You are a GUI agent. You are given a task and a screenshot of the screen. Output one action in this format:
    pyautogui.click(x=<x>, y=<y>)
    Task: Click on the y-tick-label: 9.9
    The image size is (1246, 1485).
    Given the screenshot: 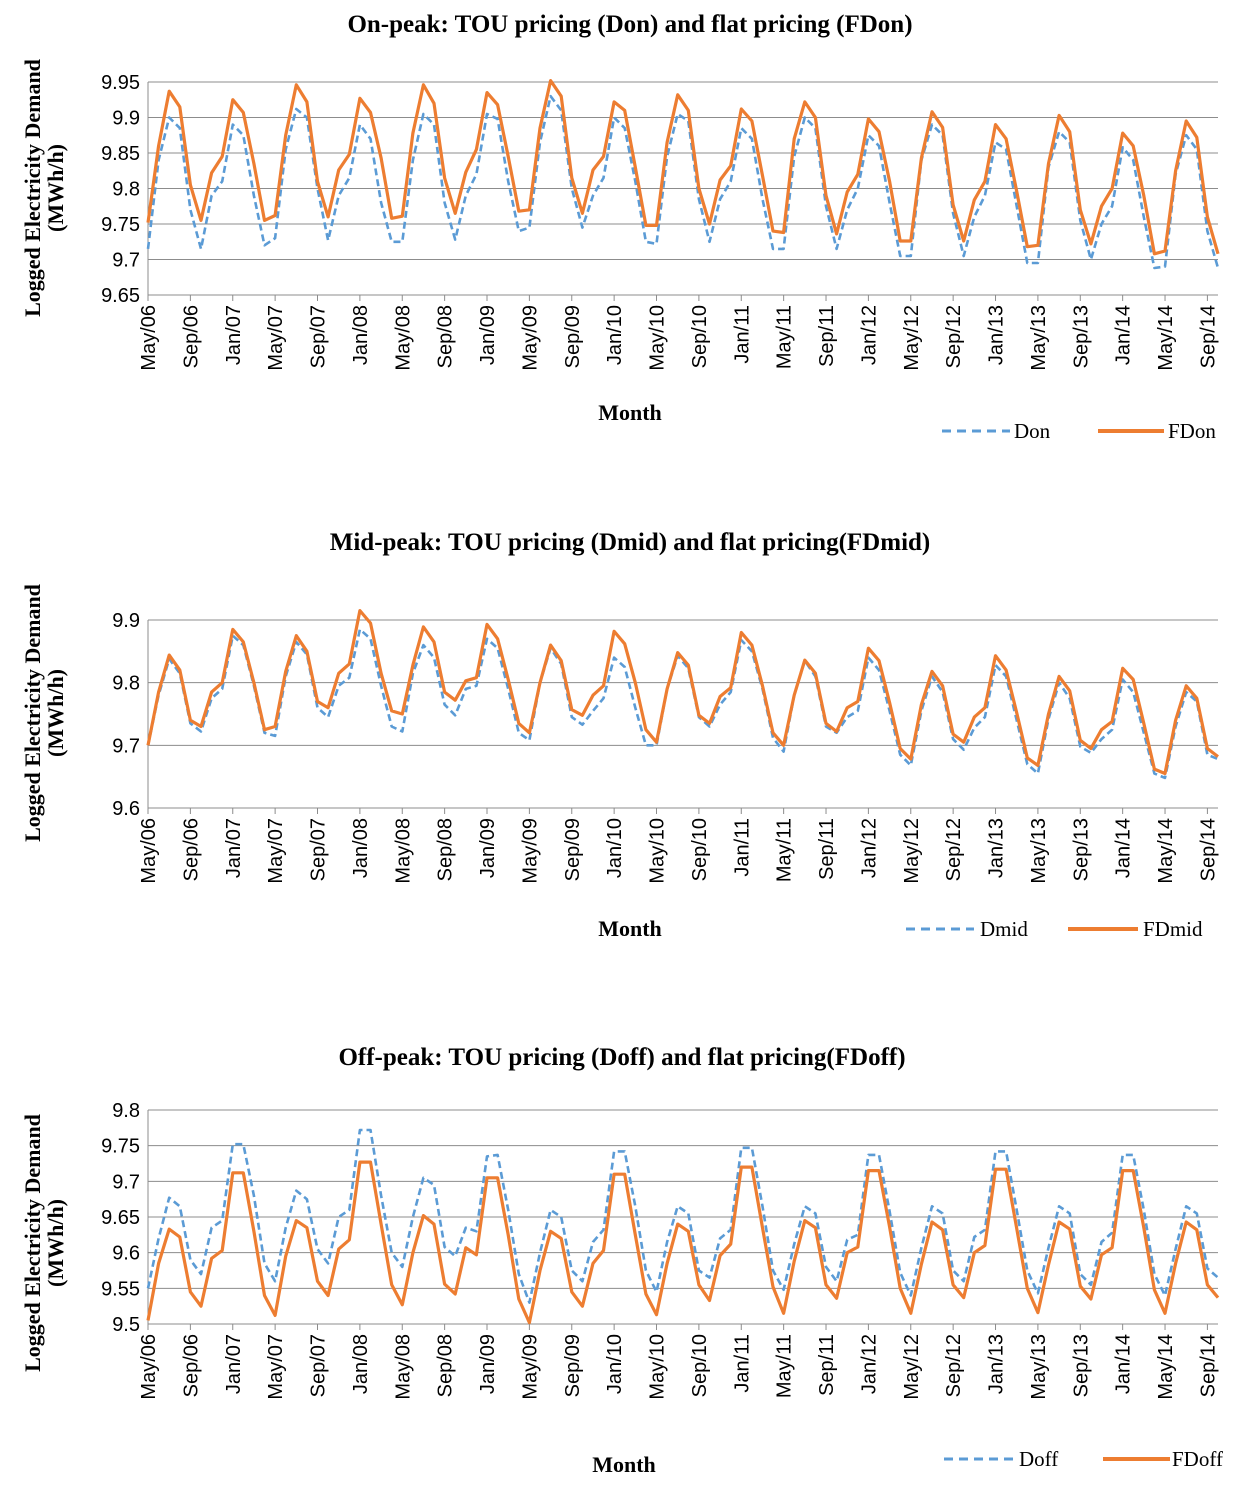 What is the action you would take?
    pyautogui.click(x=126, y=621)
    